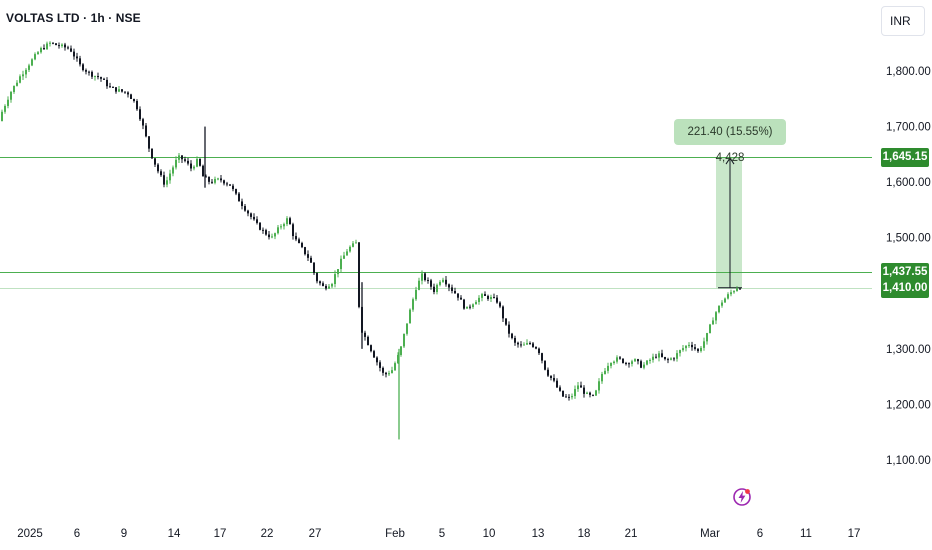  I want to click on y-tick-label: 1,300.00, so click(908, 350).